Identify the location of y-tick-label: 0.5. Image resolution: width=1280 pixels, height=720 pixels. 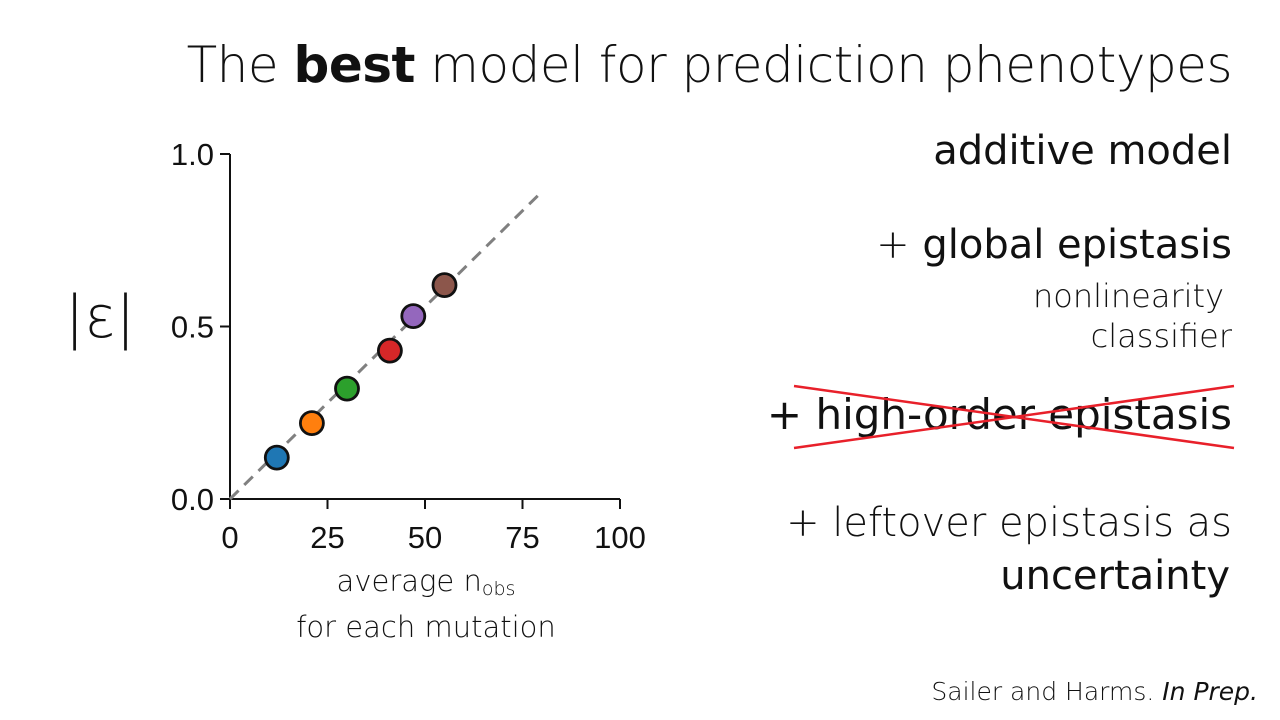
(192, 327).